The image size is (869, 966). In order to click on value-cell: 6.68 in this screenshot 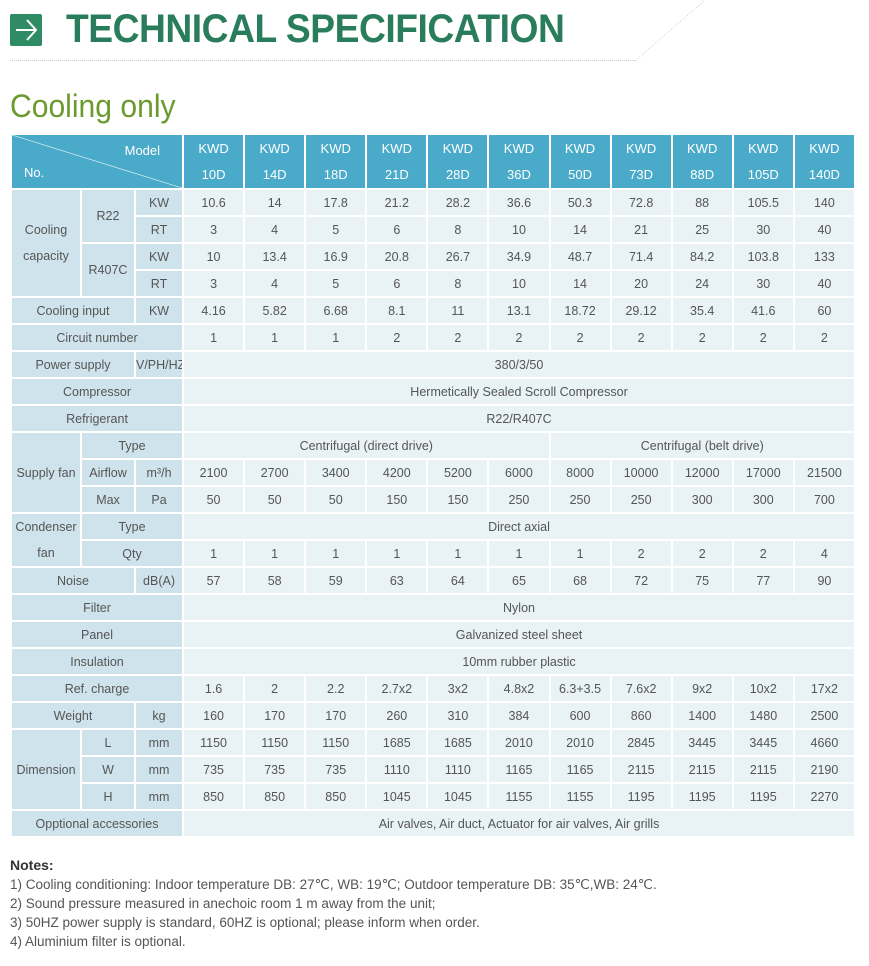, I will do `click(336, 310)`.